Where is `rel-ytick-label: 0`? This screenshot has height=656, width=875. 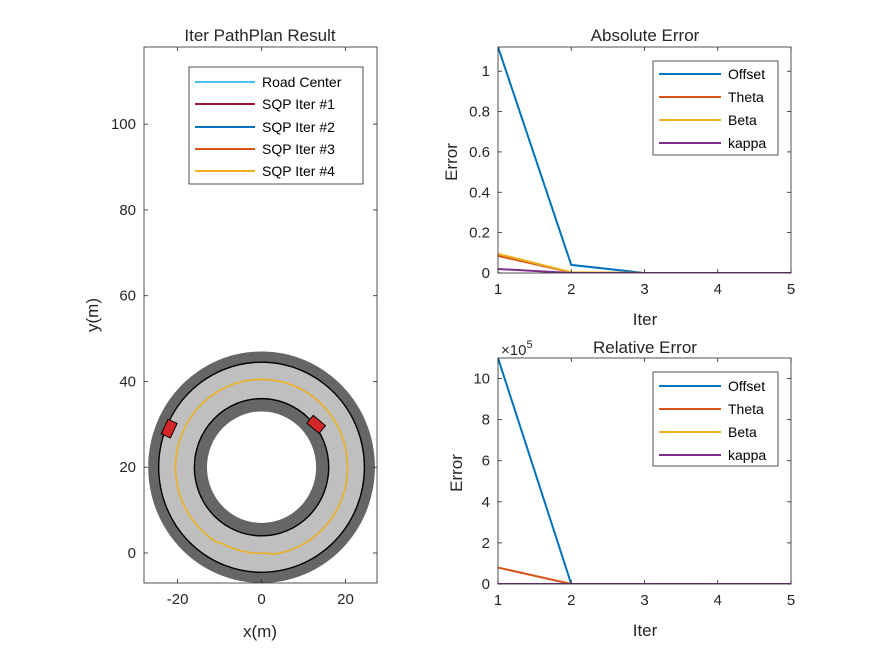 rel-ytick-label: 0 is located at coordinates (486, 584).